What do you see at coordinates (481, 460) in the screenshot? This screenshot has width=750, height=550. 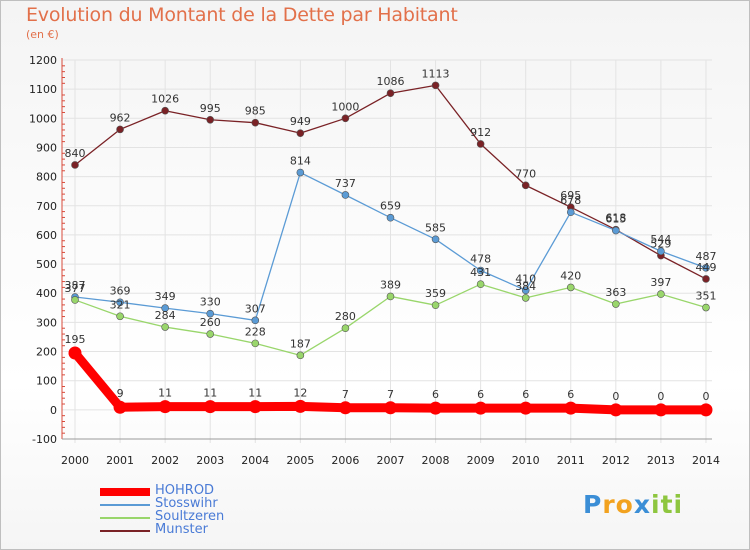 I see `x-tick-label: 2009` at bounding box center [481, 460].